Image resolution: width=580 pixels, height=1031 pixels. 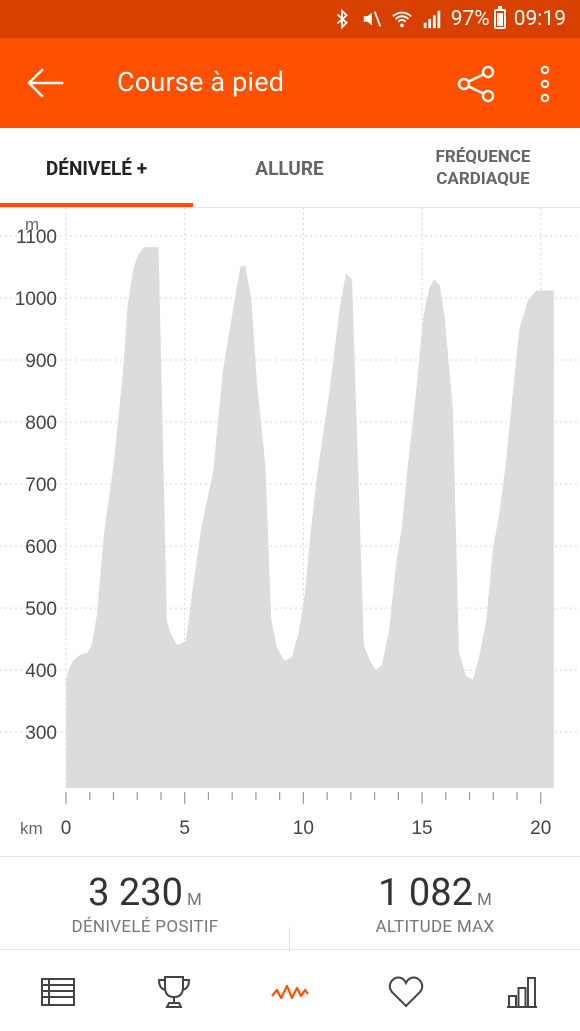 I want to click on stat-number: 1 082, so click(x=425, y=893).